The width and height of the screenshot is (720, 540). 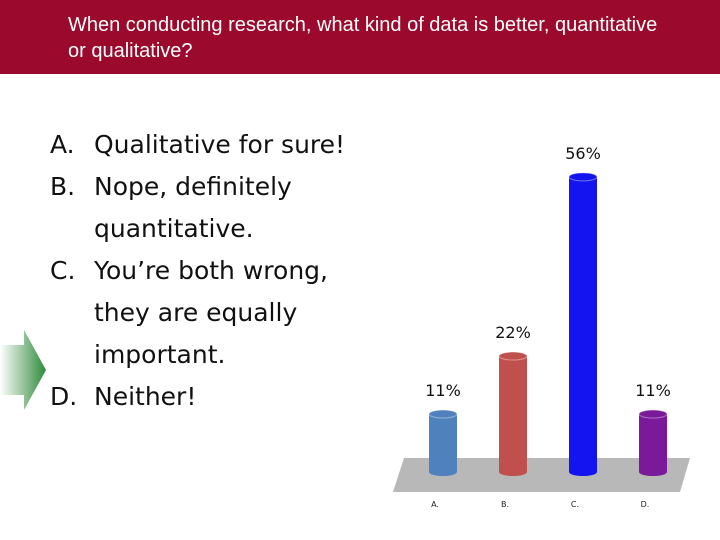 What do you see at coordinates (64, 396) in the screenshot?
I see `option-letter: D.` at bounding box center [64, 396].